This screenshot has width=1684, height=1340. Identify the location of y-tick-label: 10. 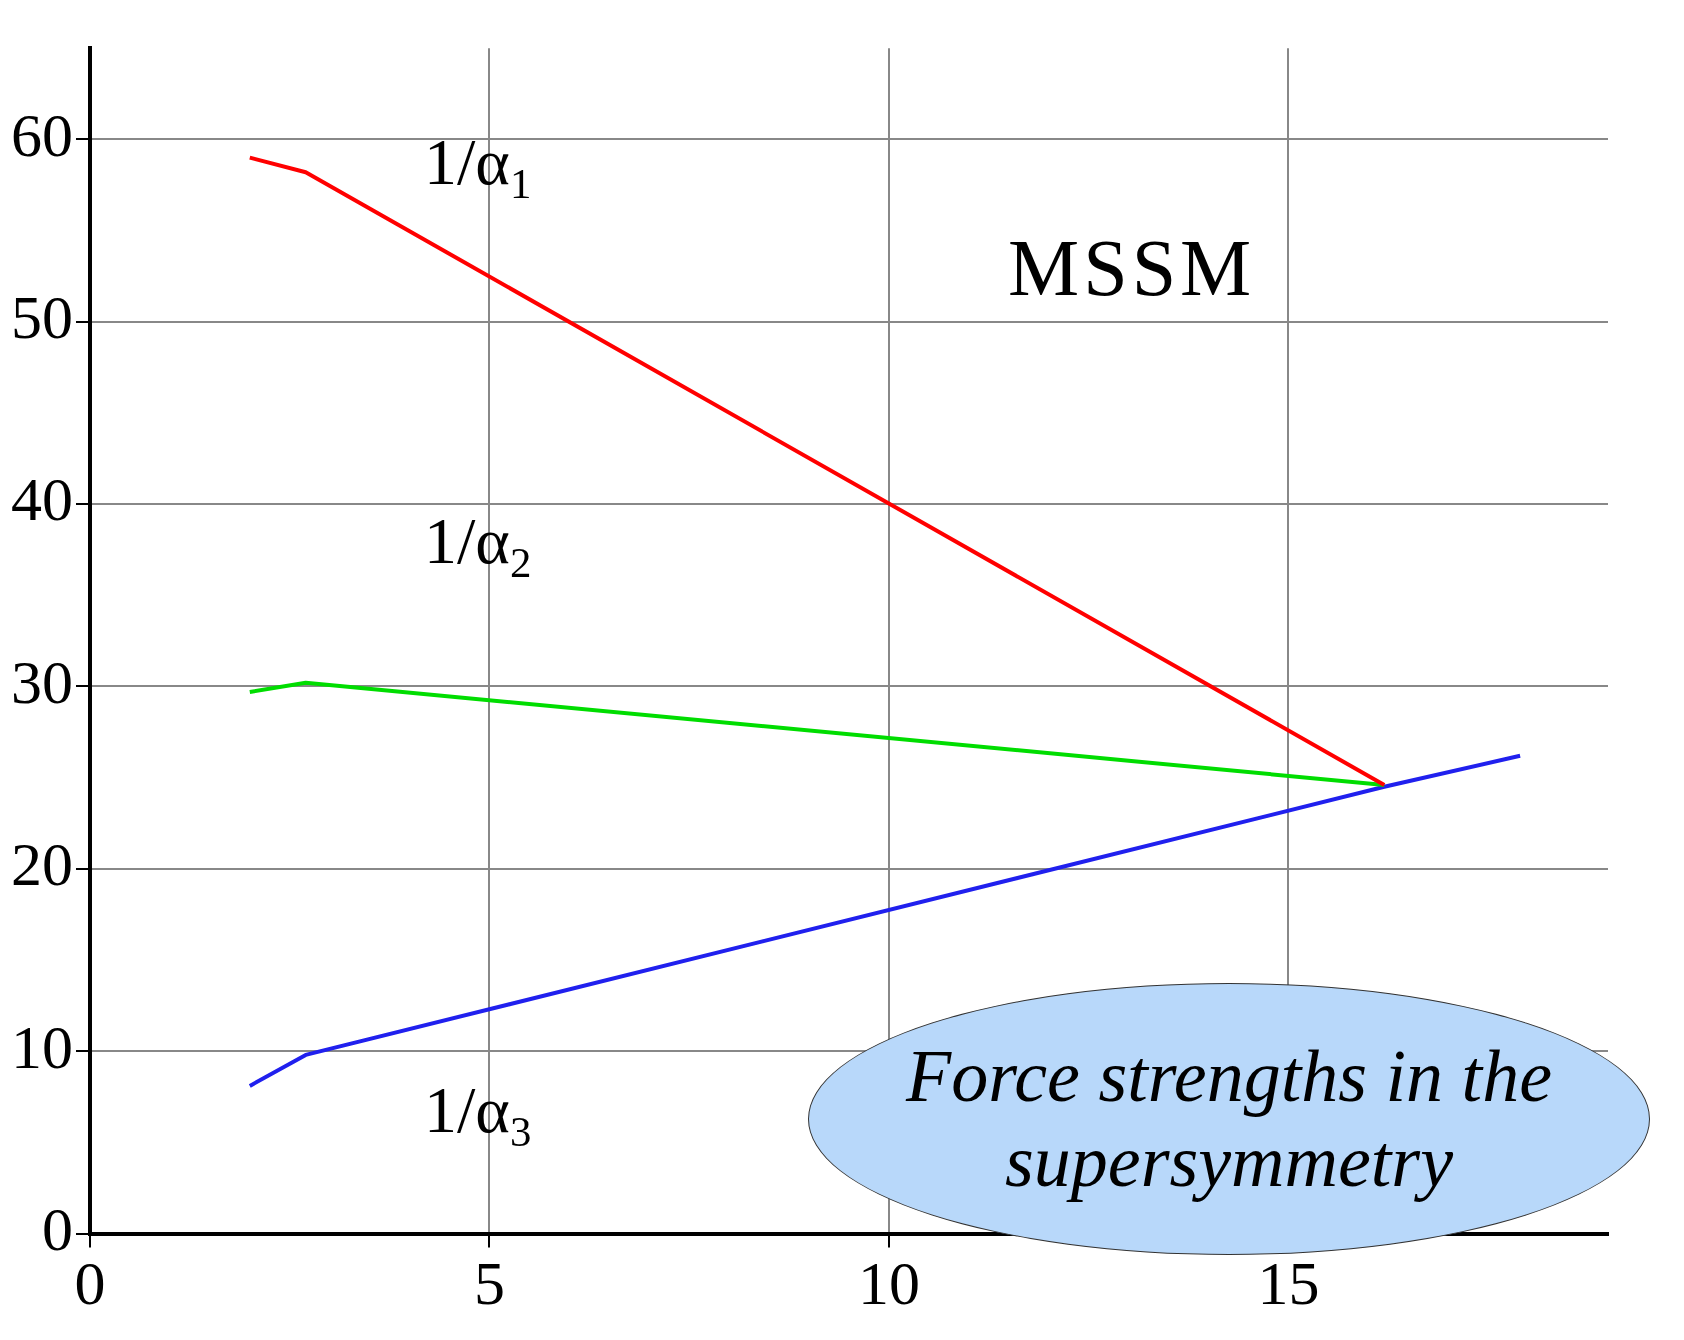
(42, 1046).